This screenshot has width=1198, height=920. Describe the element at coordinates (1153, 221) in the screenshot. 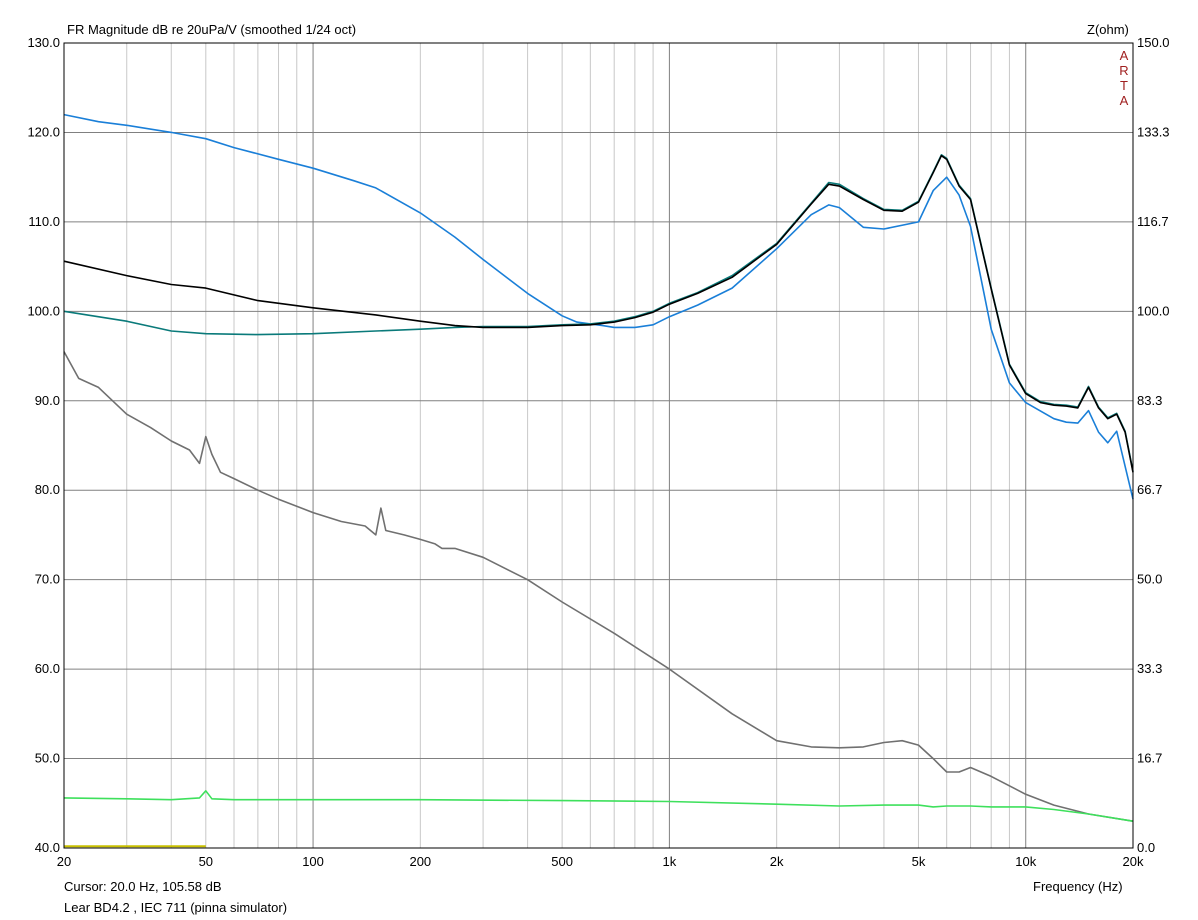

I see `y2-tick-label: 116.7` at that location.